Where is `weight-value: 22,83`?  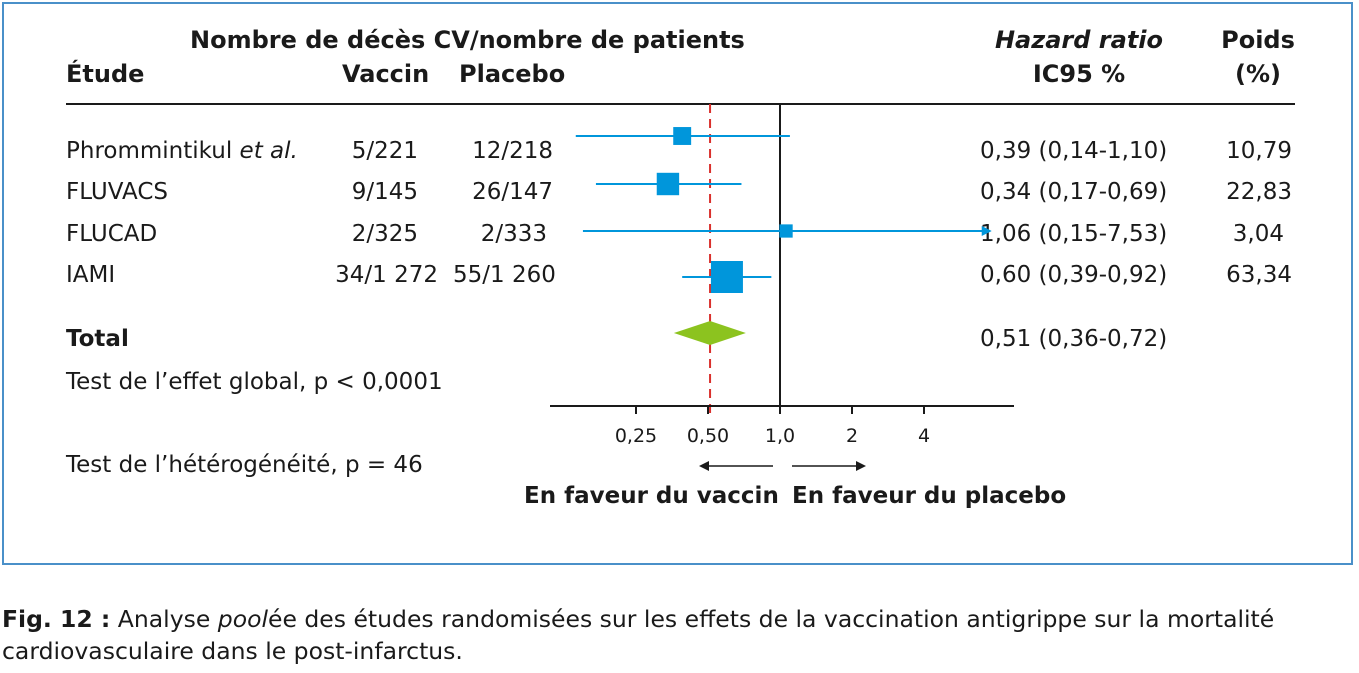
weight-value: 22,83 is located at coordinates (1259, 192).